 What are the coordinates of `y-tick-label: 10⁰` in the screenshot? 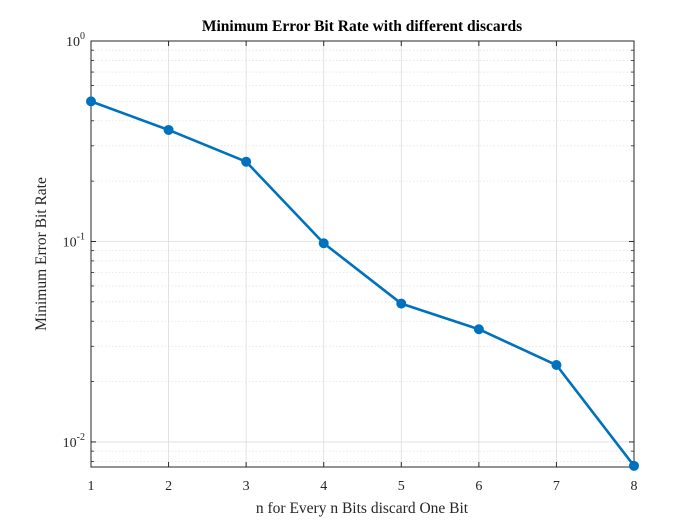 It's located at (75, 40).